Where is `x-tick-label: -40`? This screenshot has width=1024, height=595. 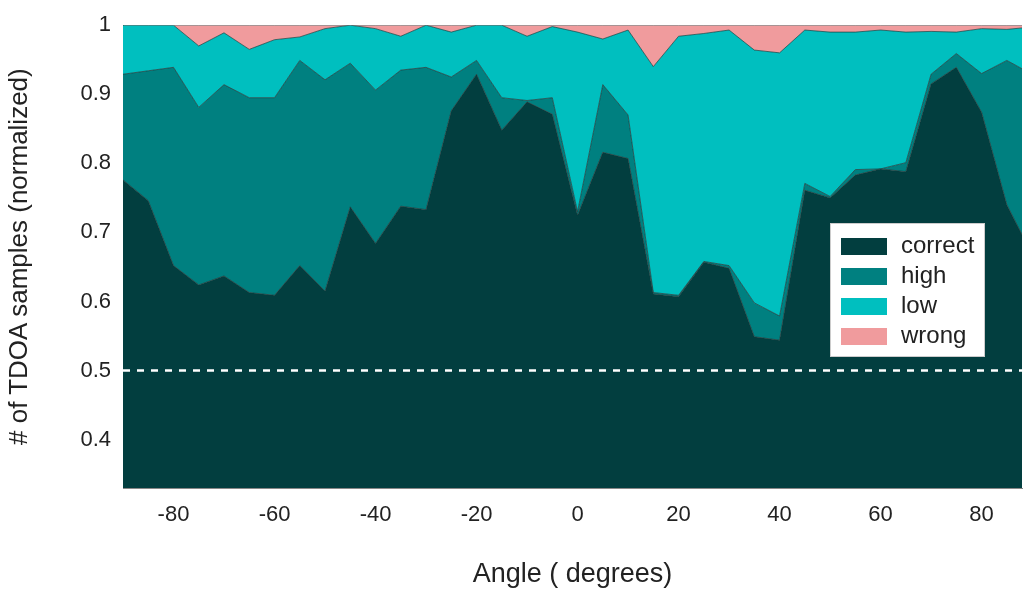
x-tick-label: -40 is located at coordinates (375, 514).